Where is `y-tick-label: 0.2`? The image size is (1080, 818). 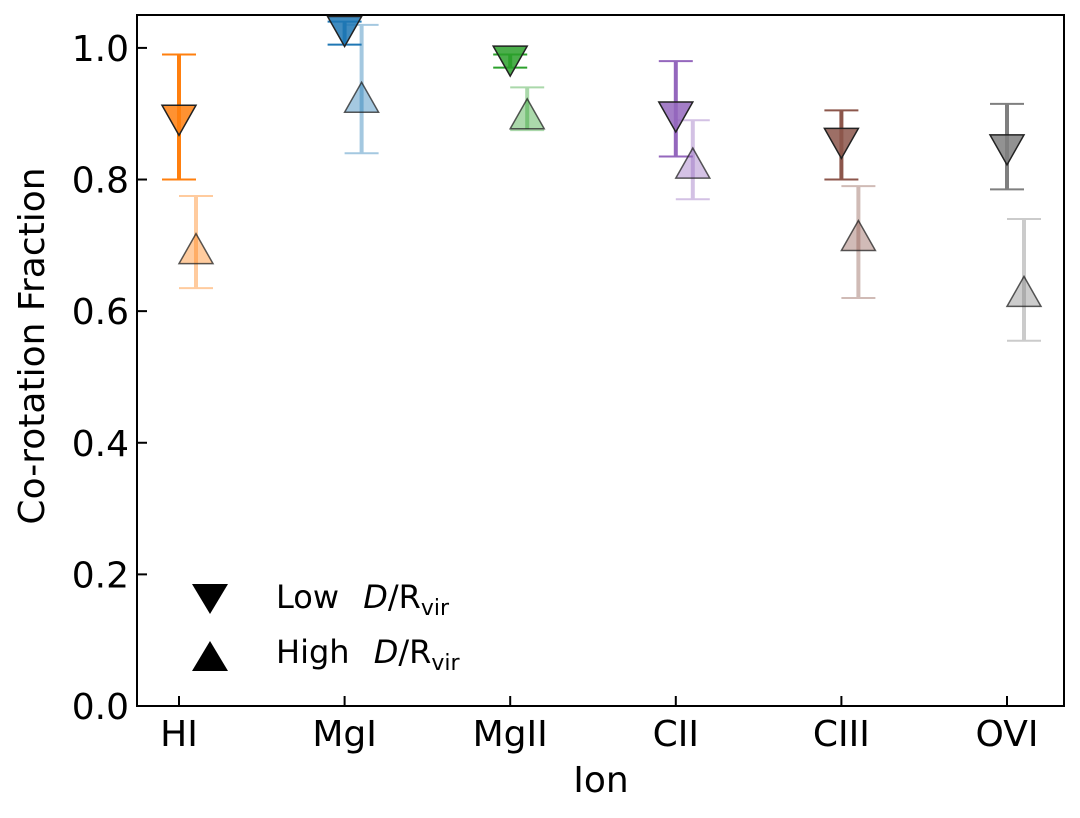
y-tick-label: 0.2 is located at coordinates (100, 575).